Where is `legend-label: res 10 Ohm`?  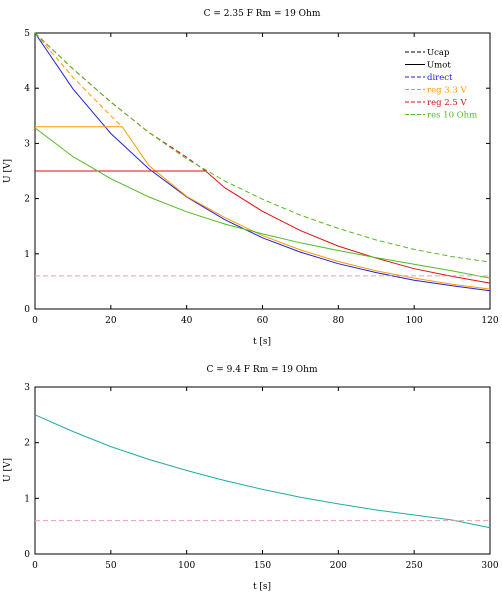 legend-label: res 10 Ohm is located at coordinates (452, 116).